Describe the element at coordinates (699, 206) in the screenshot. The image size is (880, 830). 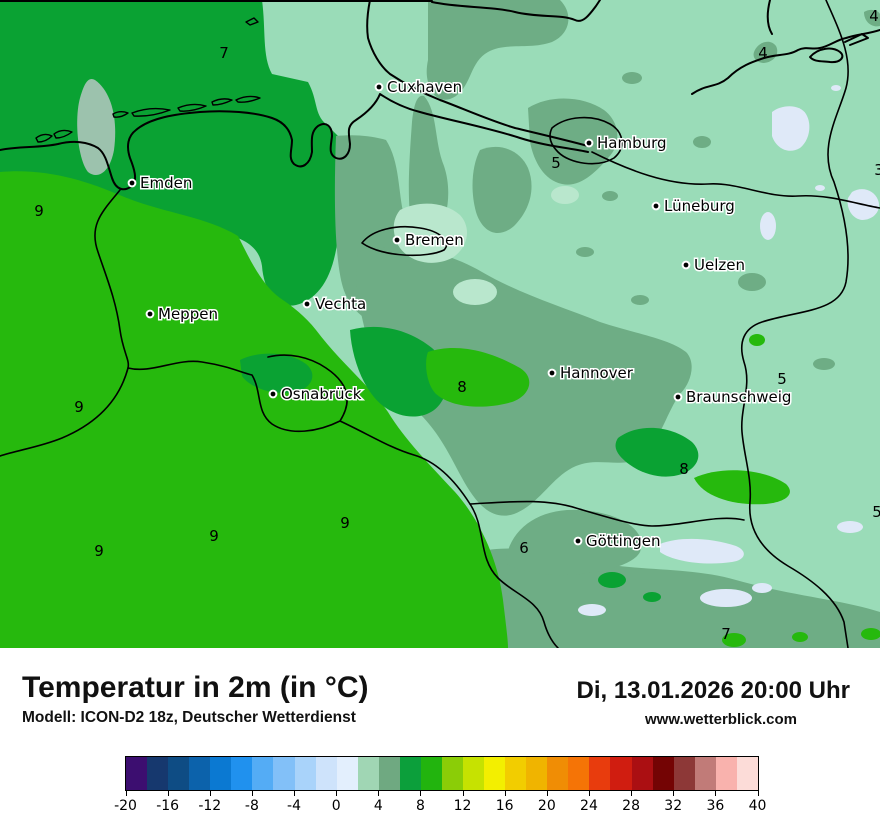
I see `city-label: Lüneburg` at that location.